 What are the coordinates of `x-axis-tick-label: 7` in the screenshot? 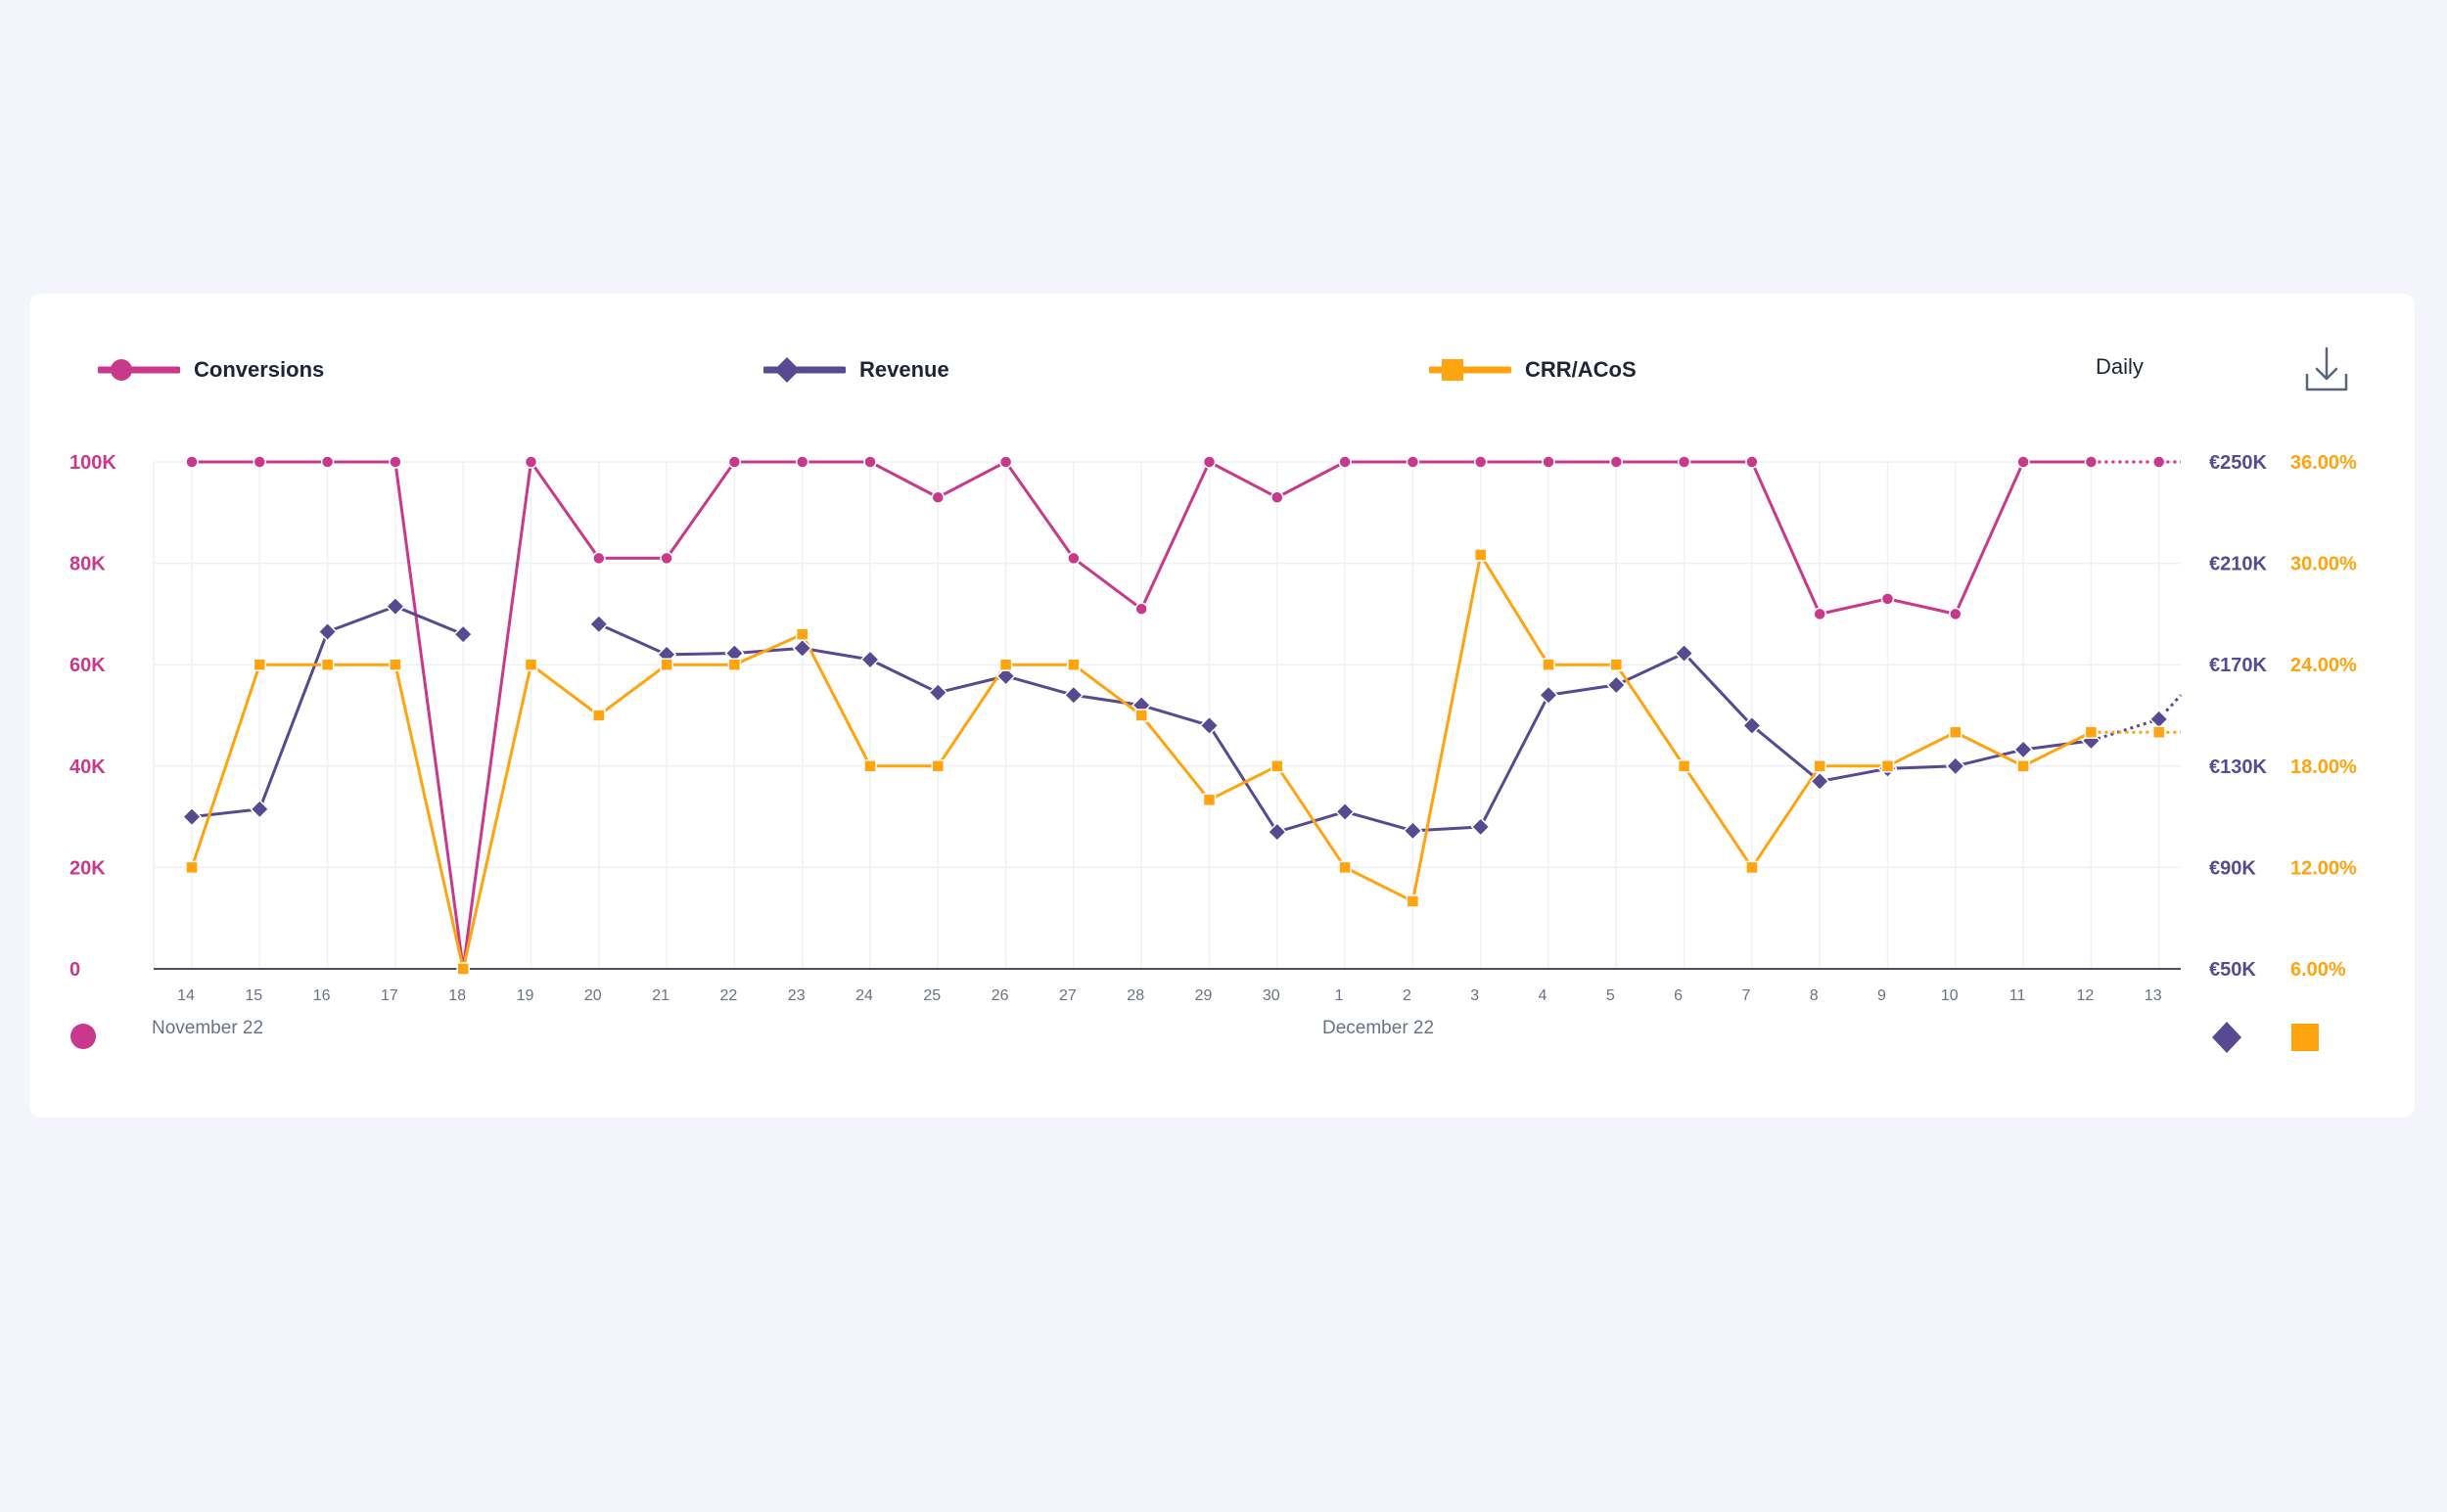 It's located at (1745, 995).